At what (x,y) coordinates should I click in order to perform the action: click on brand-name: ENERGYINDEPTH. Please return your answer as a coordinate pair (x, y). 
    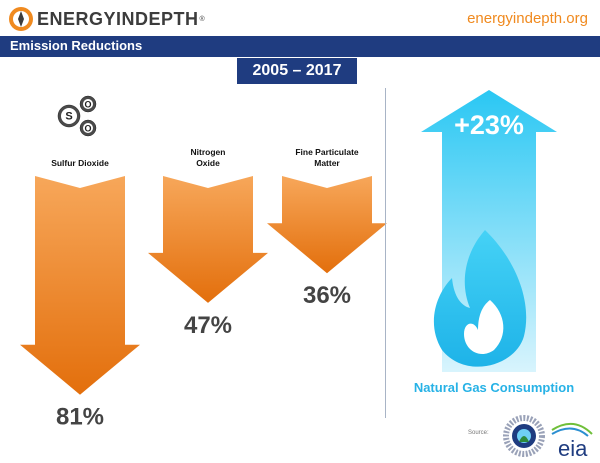
    Looking at the image, I should click on (118, 18).